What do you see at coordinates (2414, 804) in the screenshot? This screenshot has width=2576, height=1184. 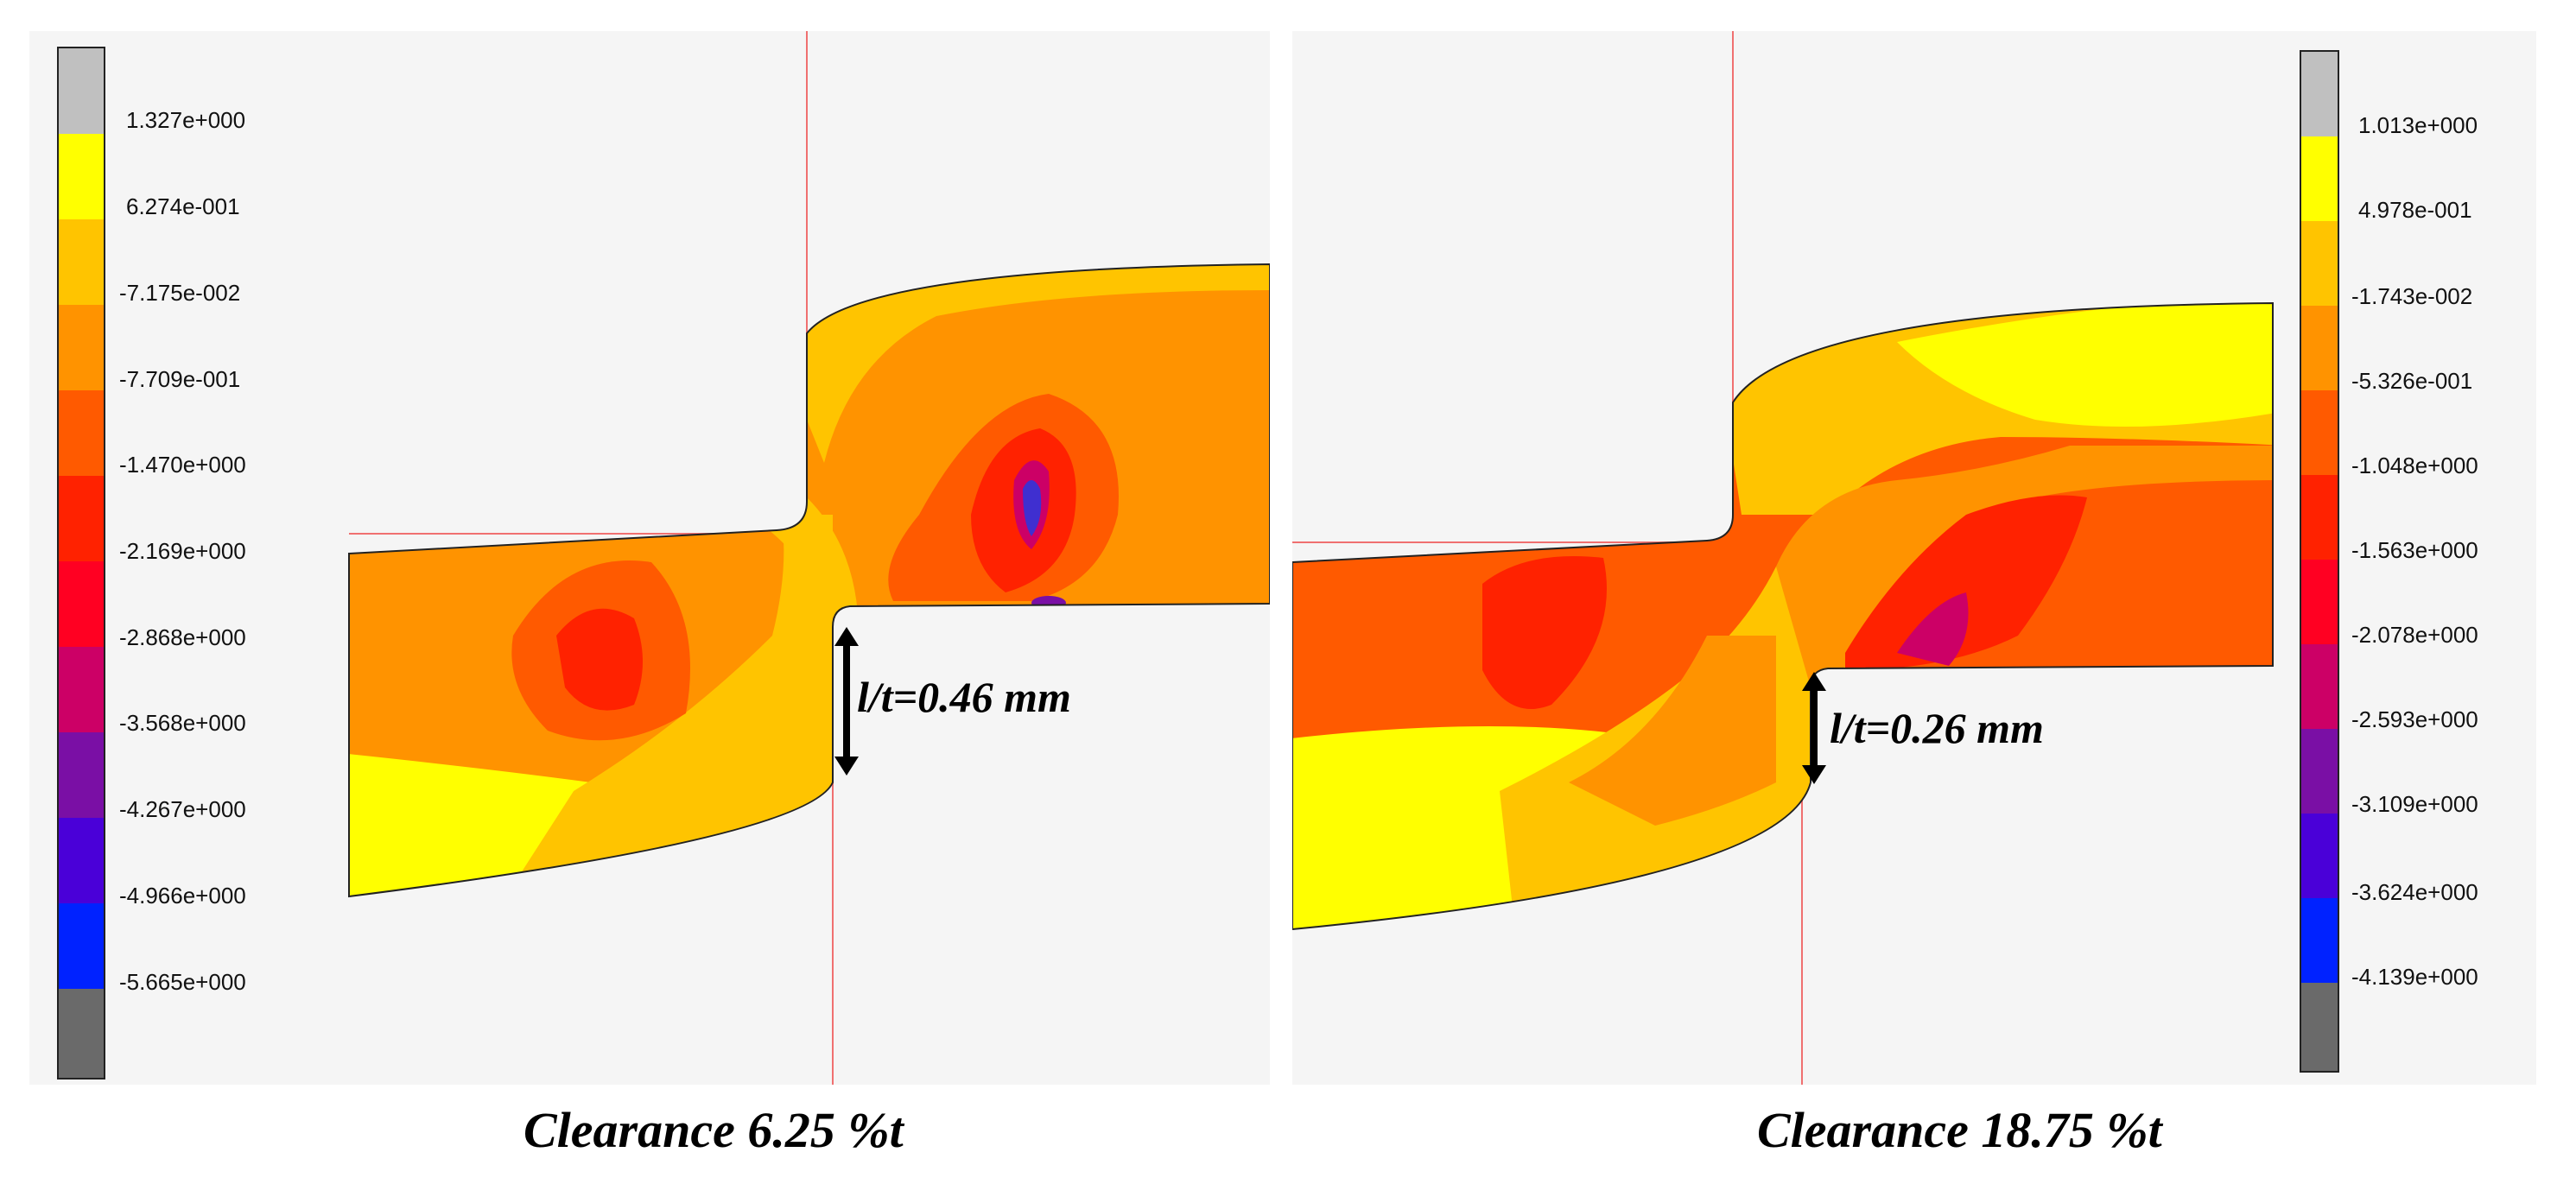 I see `legend-label: -3.109e+000` at bounding box center [2414, 804].